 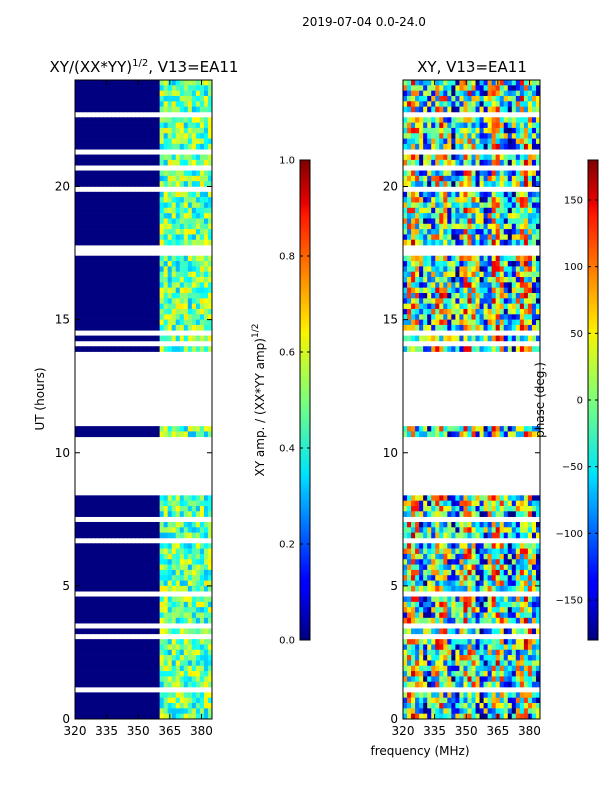 What do you see at coordinates (75, 731) in the screenshot?
I see `x-tick-label: 320` at bounding box center [75, 731].